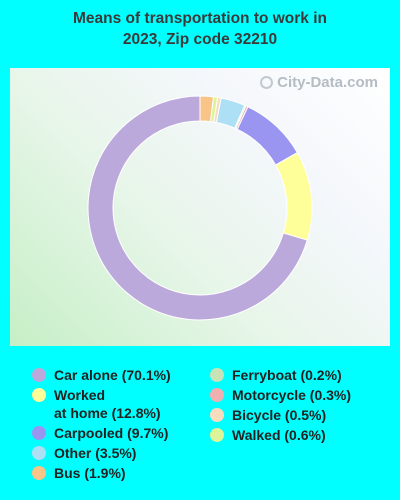  I want to click on legend-item-ferryboat: Ferryboat (0.2%), so click(300, 375).